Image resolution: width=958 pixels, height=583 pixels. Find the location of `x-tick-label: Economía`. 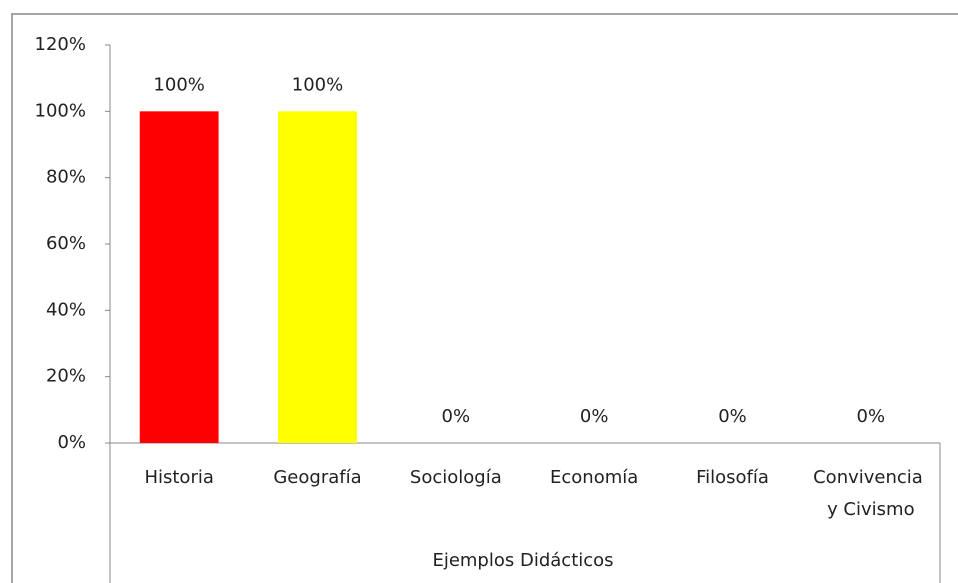

x-tick-label: Economía is located at coordinates (594, 477).